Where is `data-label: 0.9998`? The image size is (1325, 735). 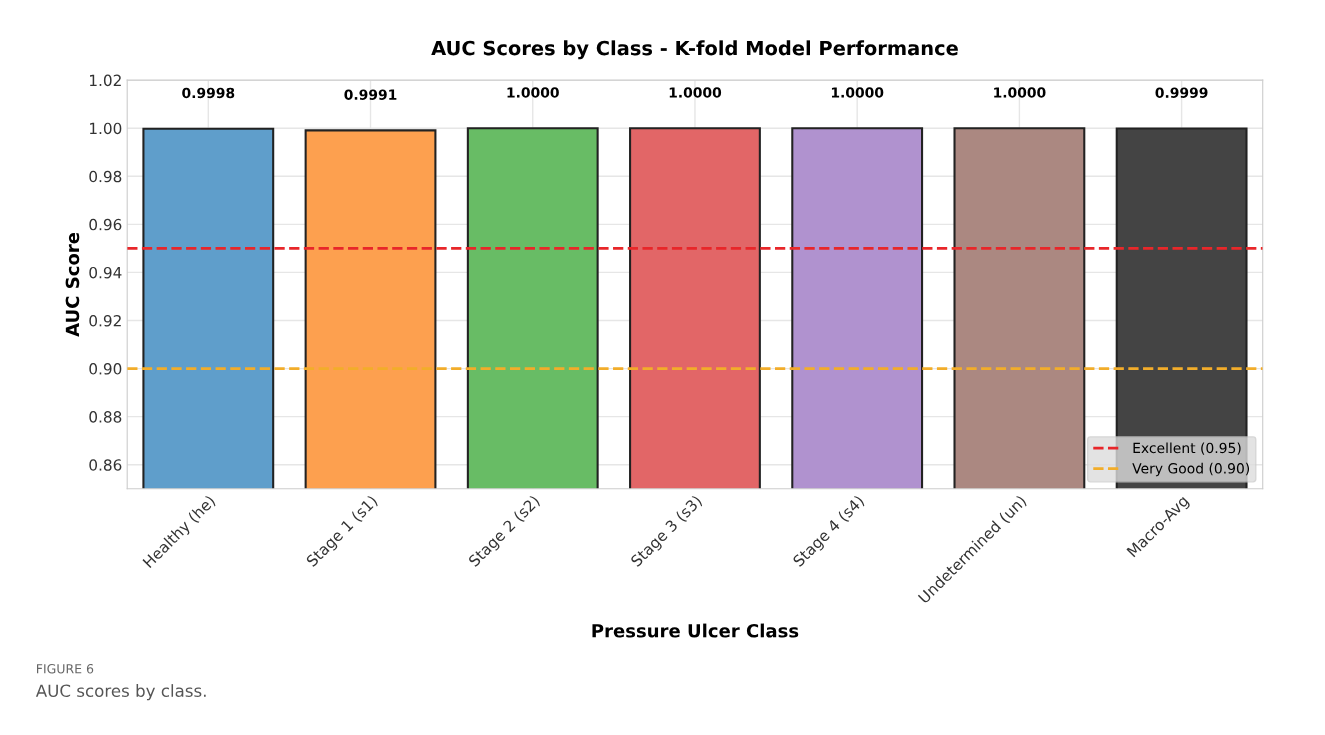
data-label: 0.9998 is located at coordinates (208, 93).